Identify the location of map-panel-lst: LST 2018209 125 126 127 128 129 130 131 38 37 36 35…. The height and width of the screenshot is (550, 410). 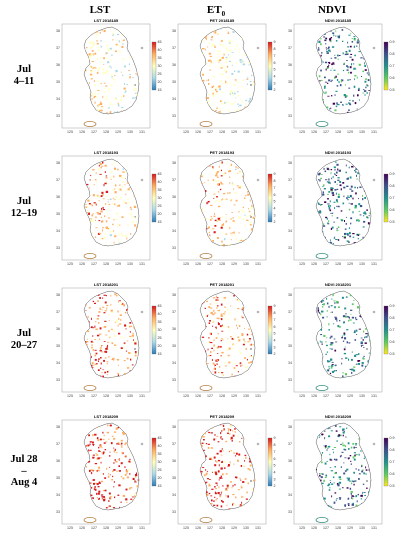
(115, 475).